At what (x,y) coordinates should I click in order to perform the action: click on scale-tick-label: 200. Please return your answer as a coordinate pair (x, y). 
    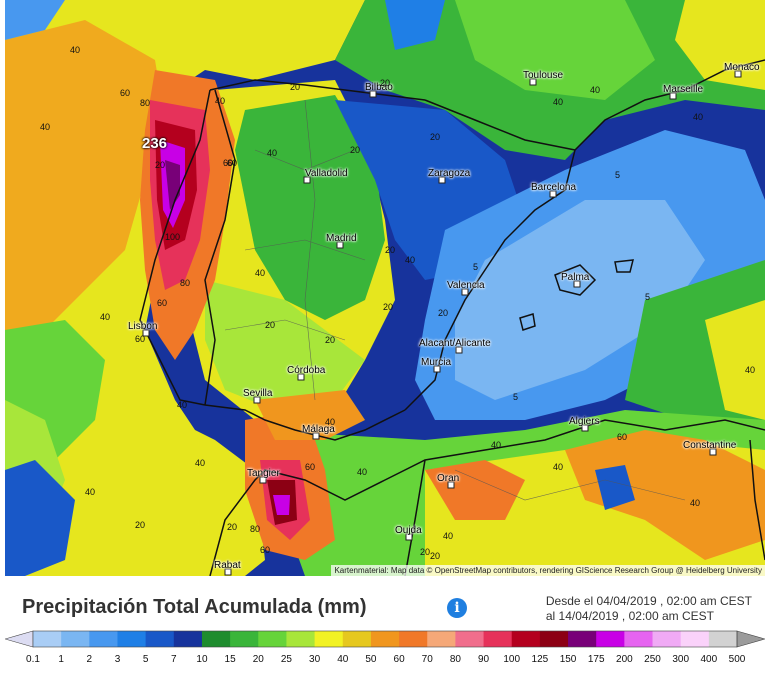
    Looking at the image, I should click on (624, 659).